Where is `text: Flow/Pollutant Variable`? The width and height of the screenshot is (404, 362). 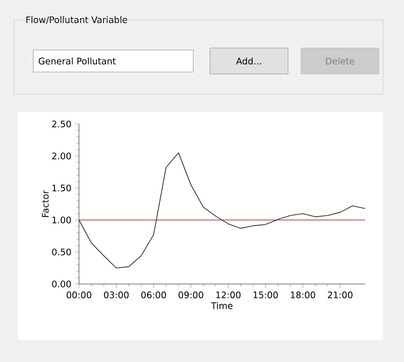 text: Flow/Pollutant Variable is located at coordinates (77, 20).